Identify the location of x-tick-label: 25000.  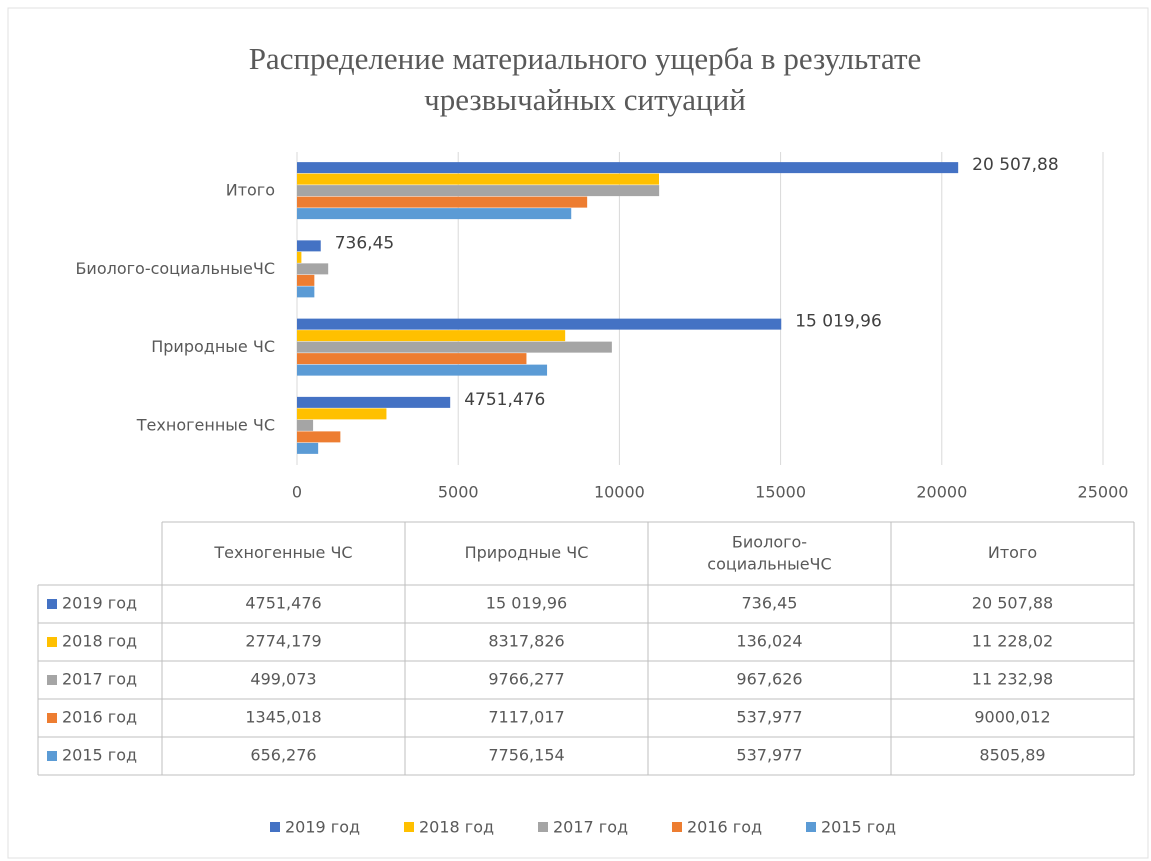
(1103, 492).